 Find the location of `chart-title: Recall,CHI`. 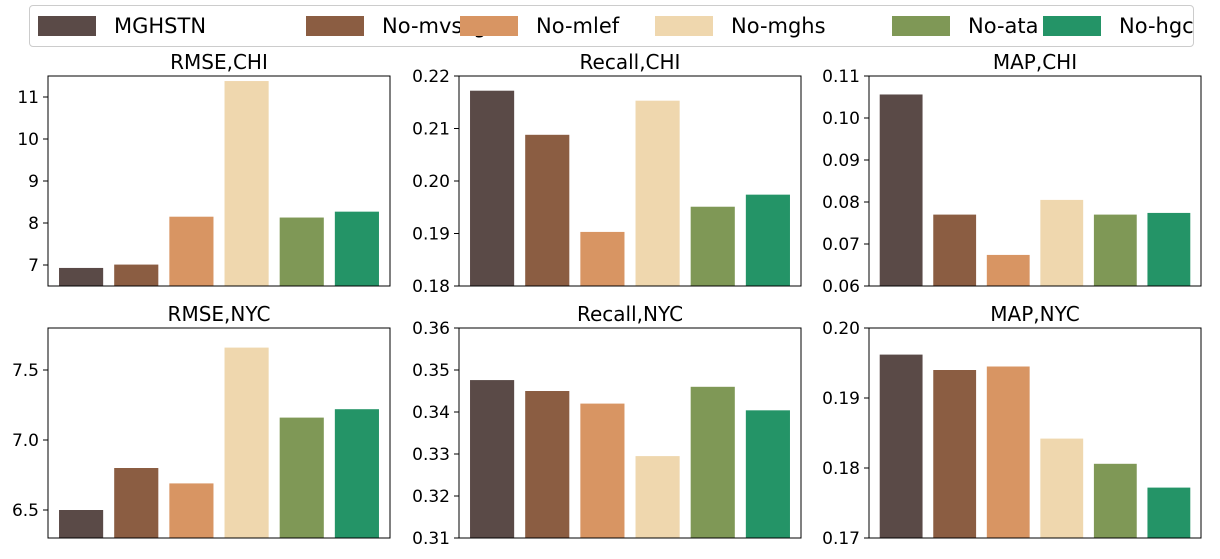

chart-title: Recall,CHI is located at coordinates (630, 62).